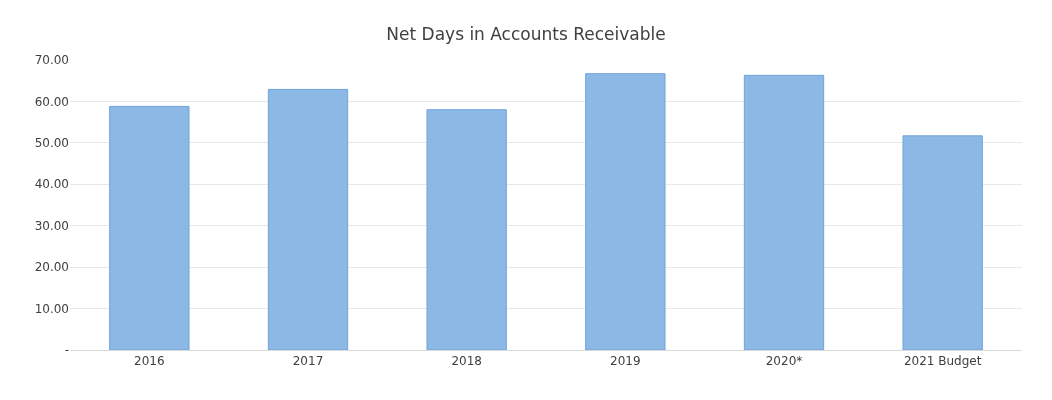  Describe the element at coordinates (51, 267) in the screenshot. I see `y-tick-label: 20.00` at that location.